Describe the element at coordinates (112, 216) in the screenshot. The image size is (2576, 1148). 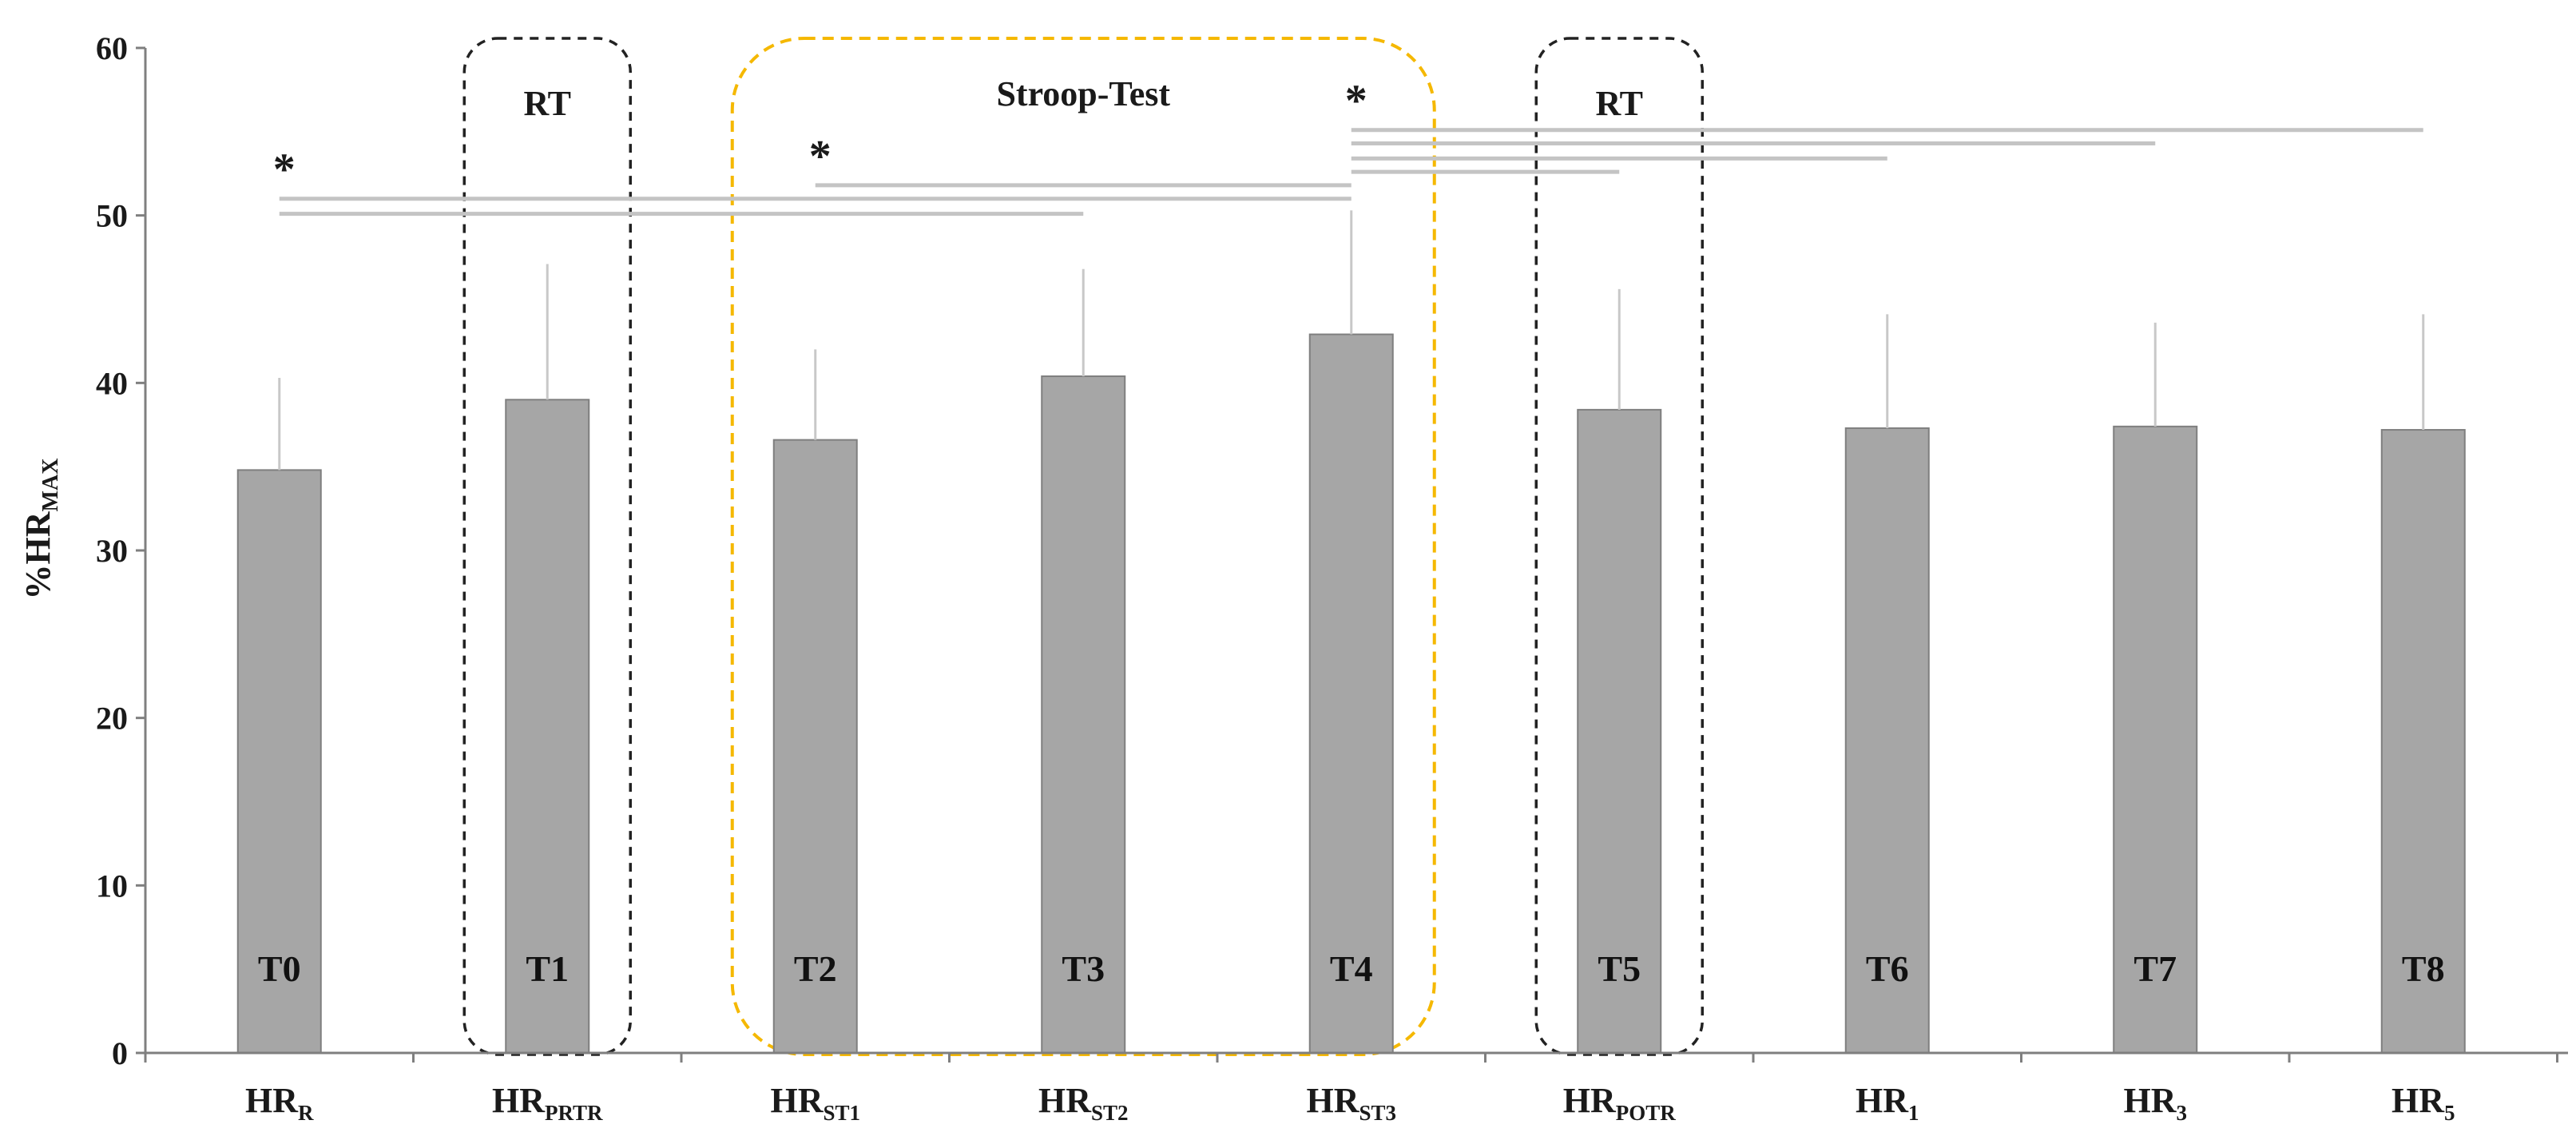
I see `y-tick-label: 50` at that location.